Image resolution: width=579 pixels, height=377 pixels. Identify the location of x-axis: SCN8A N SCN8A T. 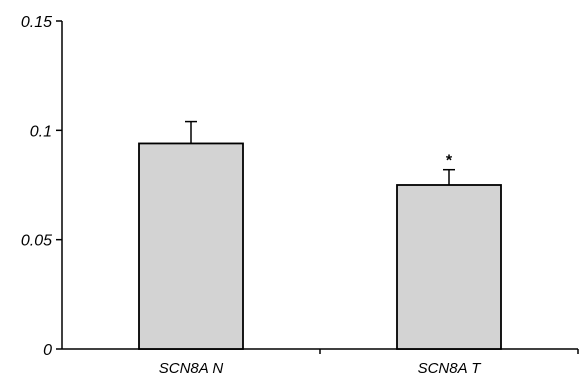
(320, 362).